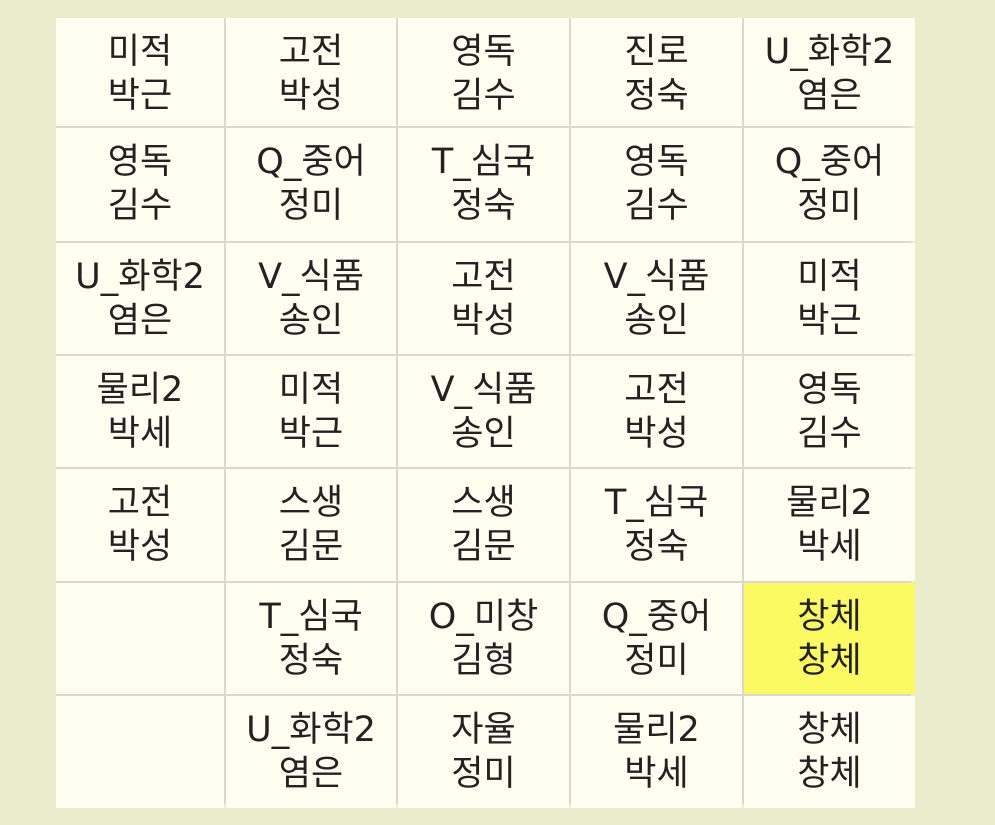  I want to click on cell-teacher: 김형, so click(483, 661).